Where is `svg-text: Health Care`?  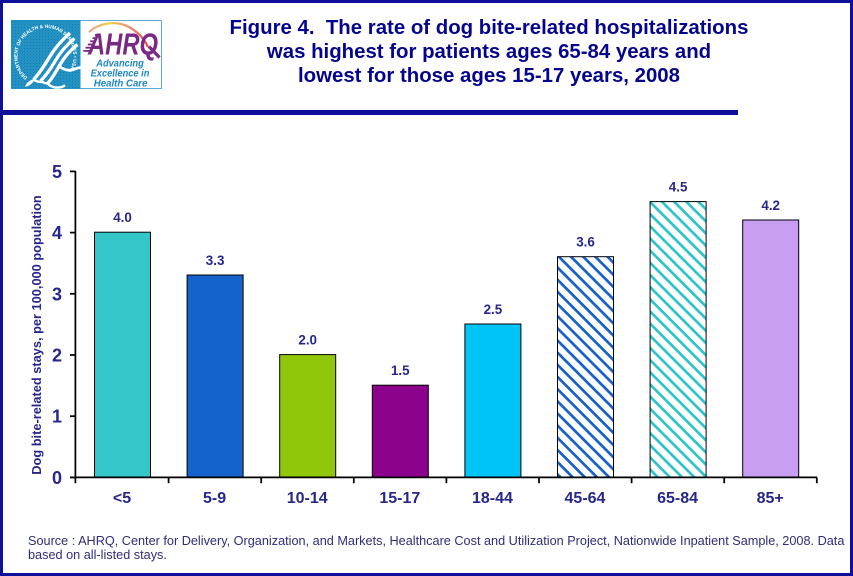 svg-text: Health Care is located at coordinates (121, 84).